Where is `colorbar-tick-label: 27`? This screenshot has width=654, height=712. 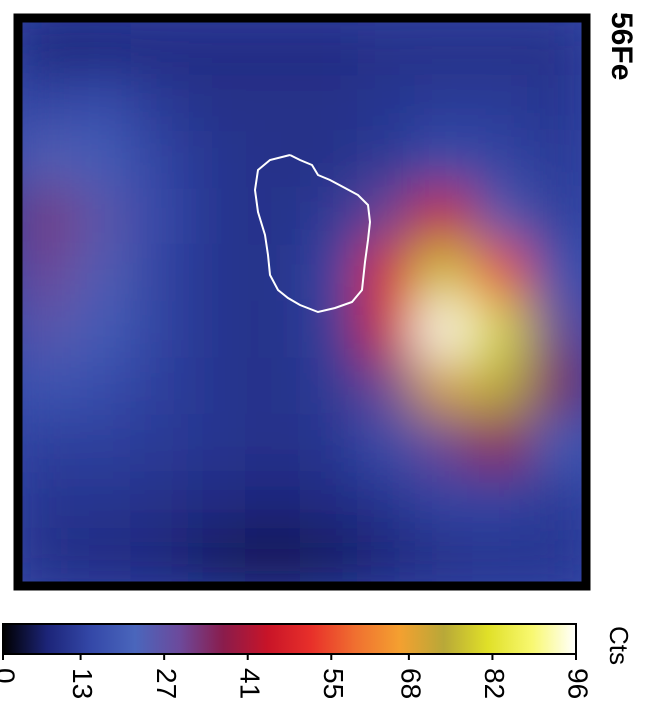 colorbar-tick-label: 27 is located at coordinates (166, 683).